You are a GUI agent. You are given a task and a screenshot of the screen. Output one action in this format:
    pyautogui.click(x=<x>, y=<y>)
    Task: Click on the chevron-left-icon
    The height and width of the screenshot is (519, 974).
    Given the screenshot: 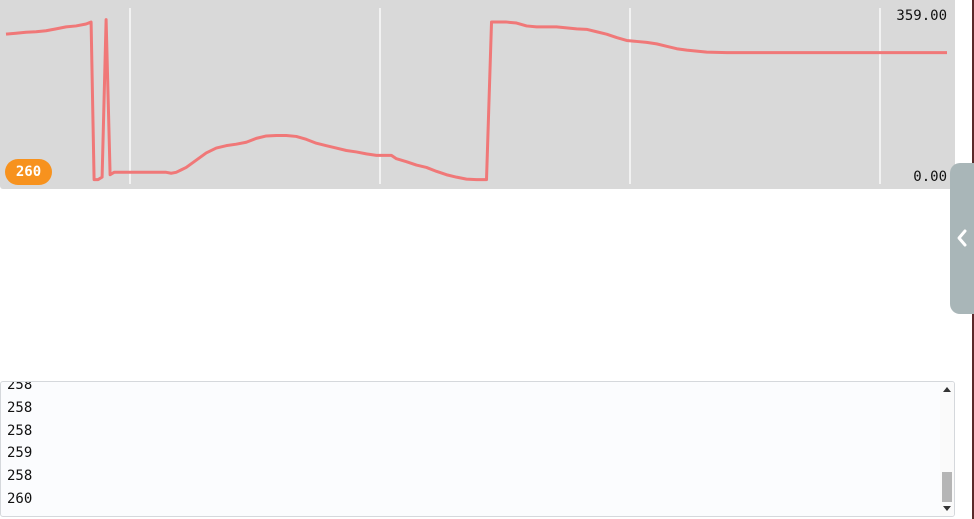 What is the action you would take?
    pyautogui.click(x=962, y=240)
    